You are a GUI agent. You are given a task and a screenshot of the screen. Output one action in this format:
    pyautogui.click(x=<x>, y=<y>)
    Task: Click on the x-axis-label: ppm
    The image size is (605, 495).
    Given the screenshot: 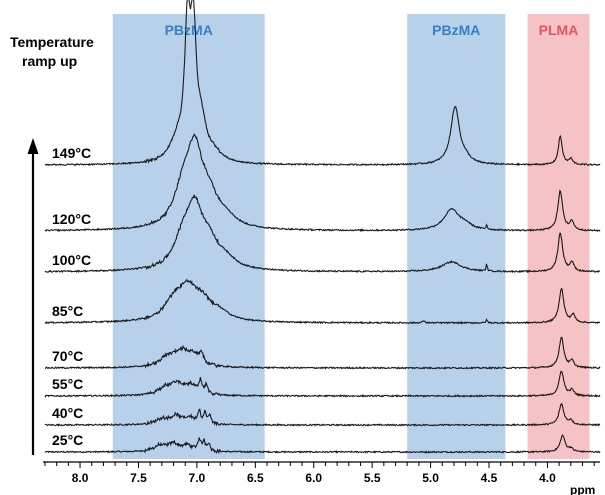 What is the action you would take?
    pyautogui.click(x=582, y=489)
    